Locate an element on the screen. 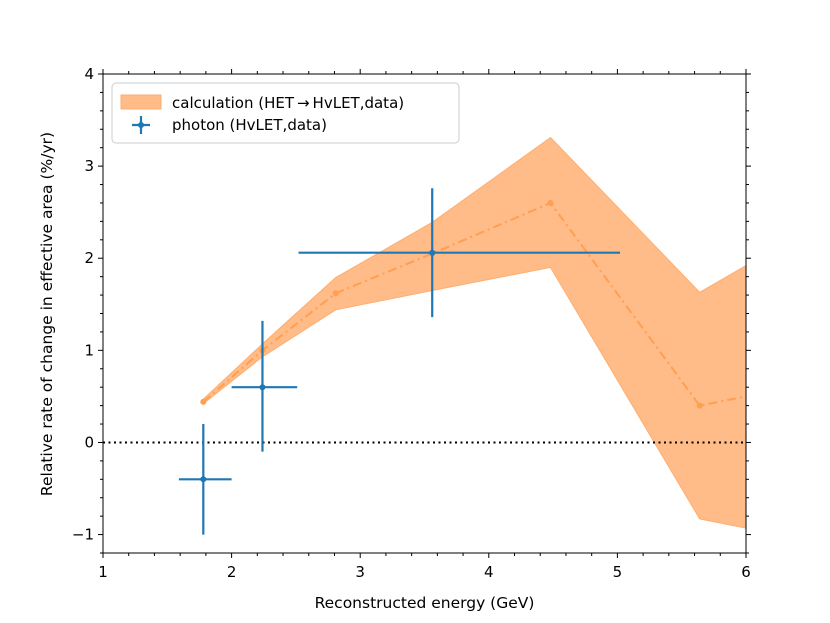 This screenshot has height=623, width=830. y-tick-label: 1 is located at coordinates (89, 350).